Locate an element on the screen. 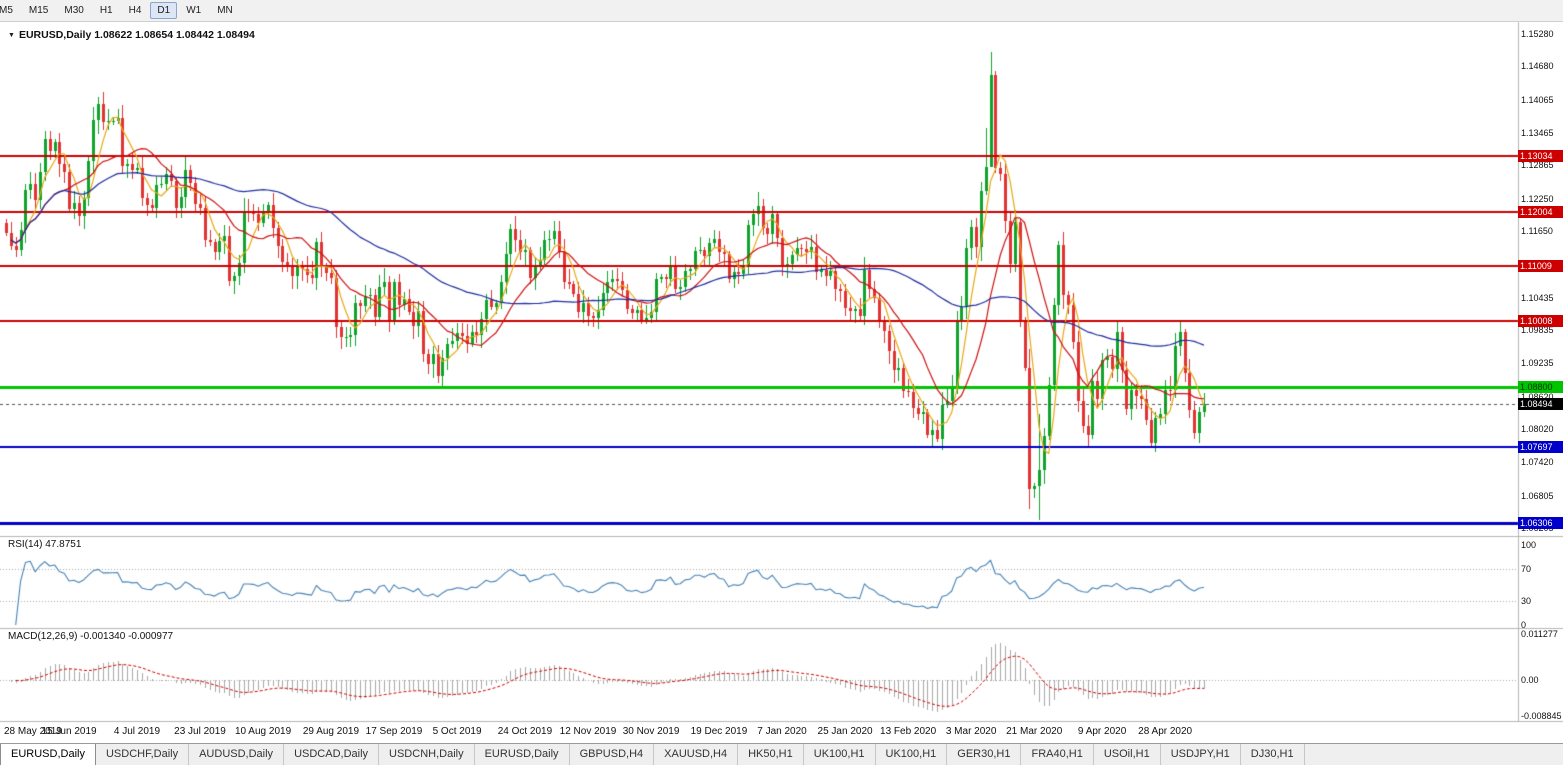  timeframe-button-m15: M15 is located at coordinates (38, 10).